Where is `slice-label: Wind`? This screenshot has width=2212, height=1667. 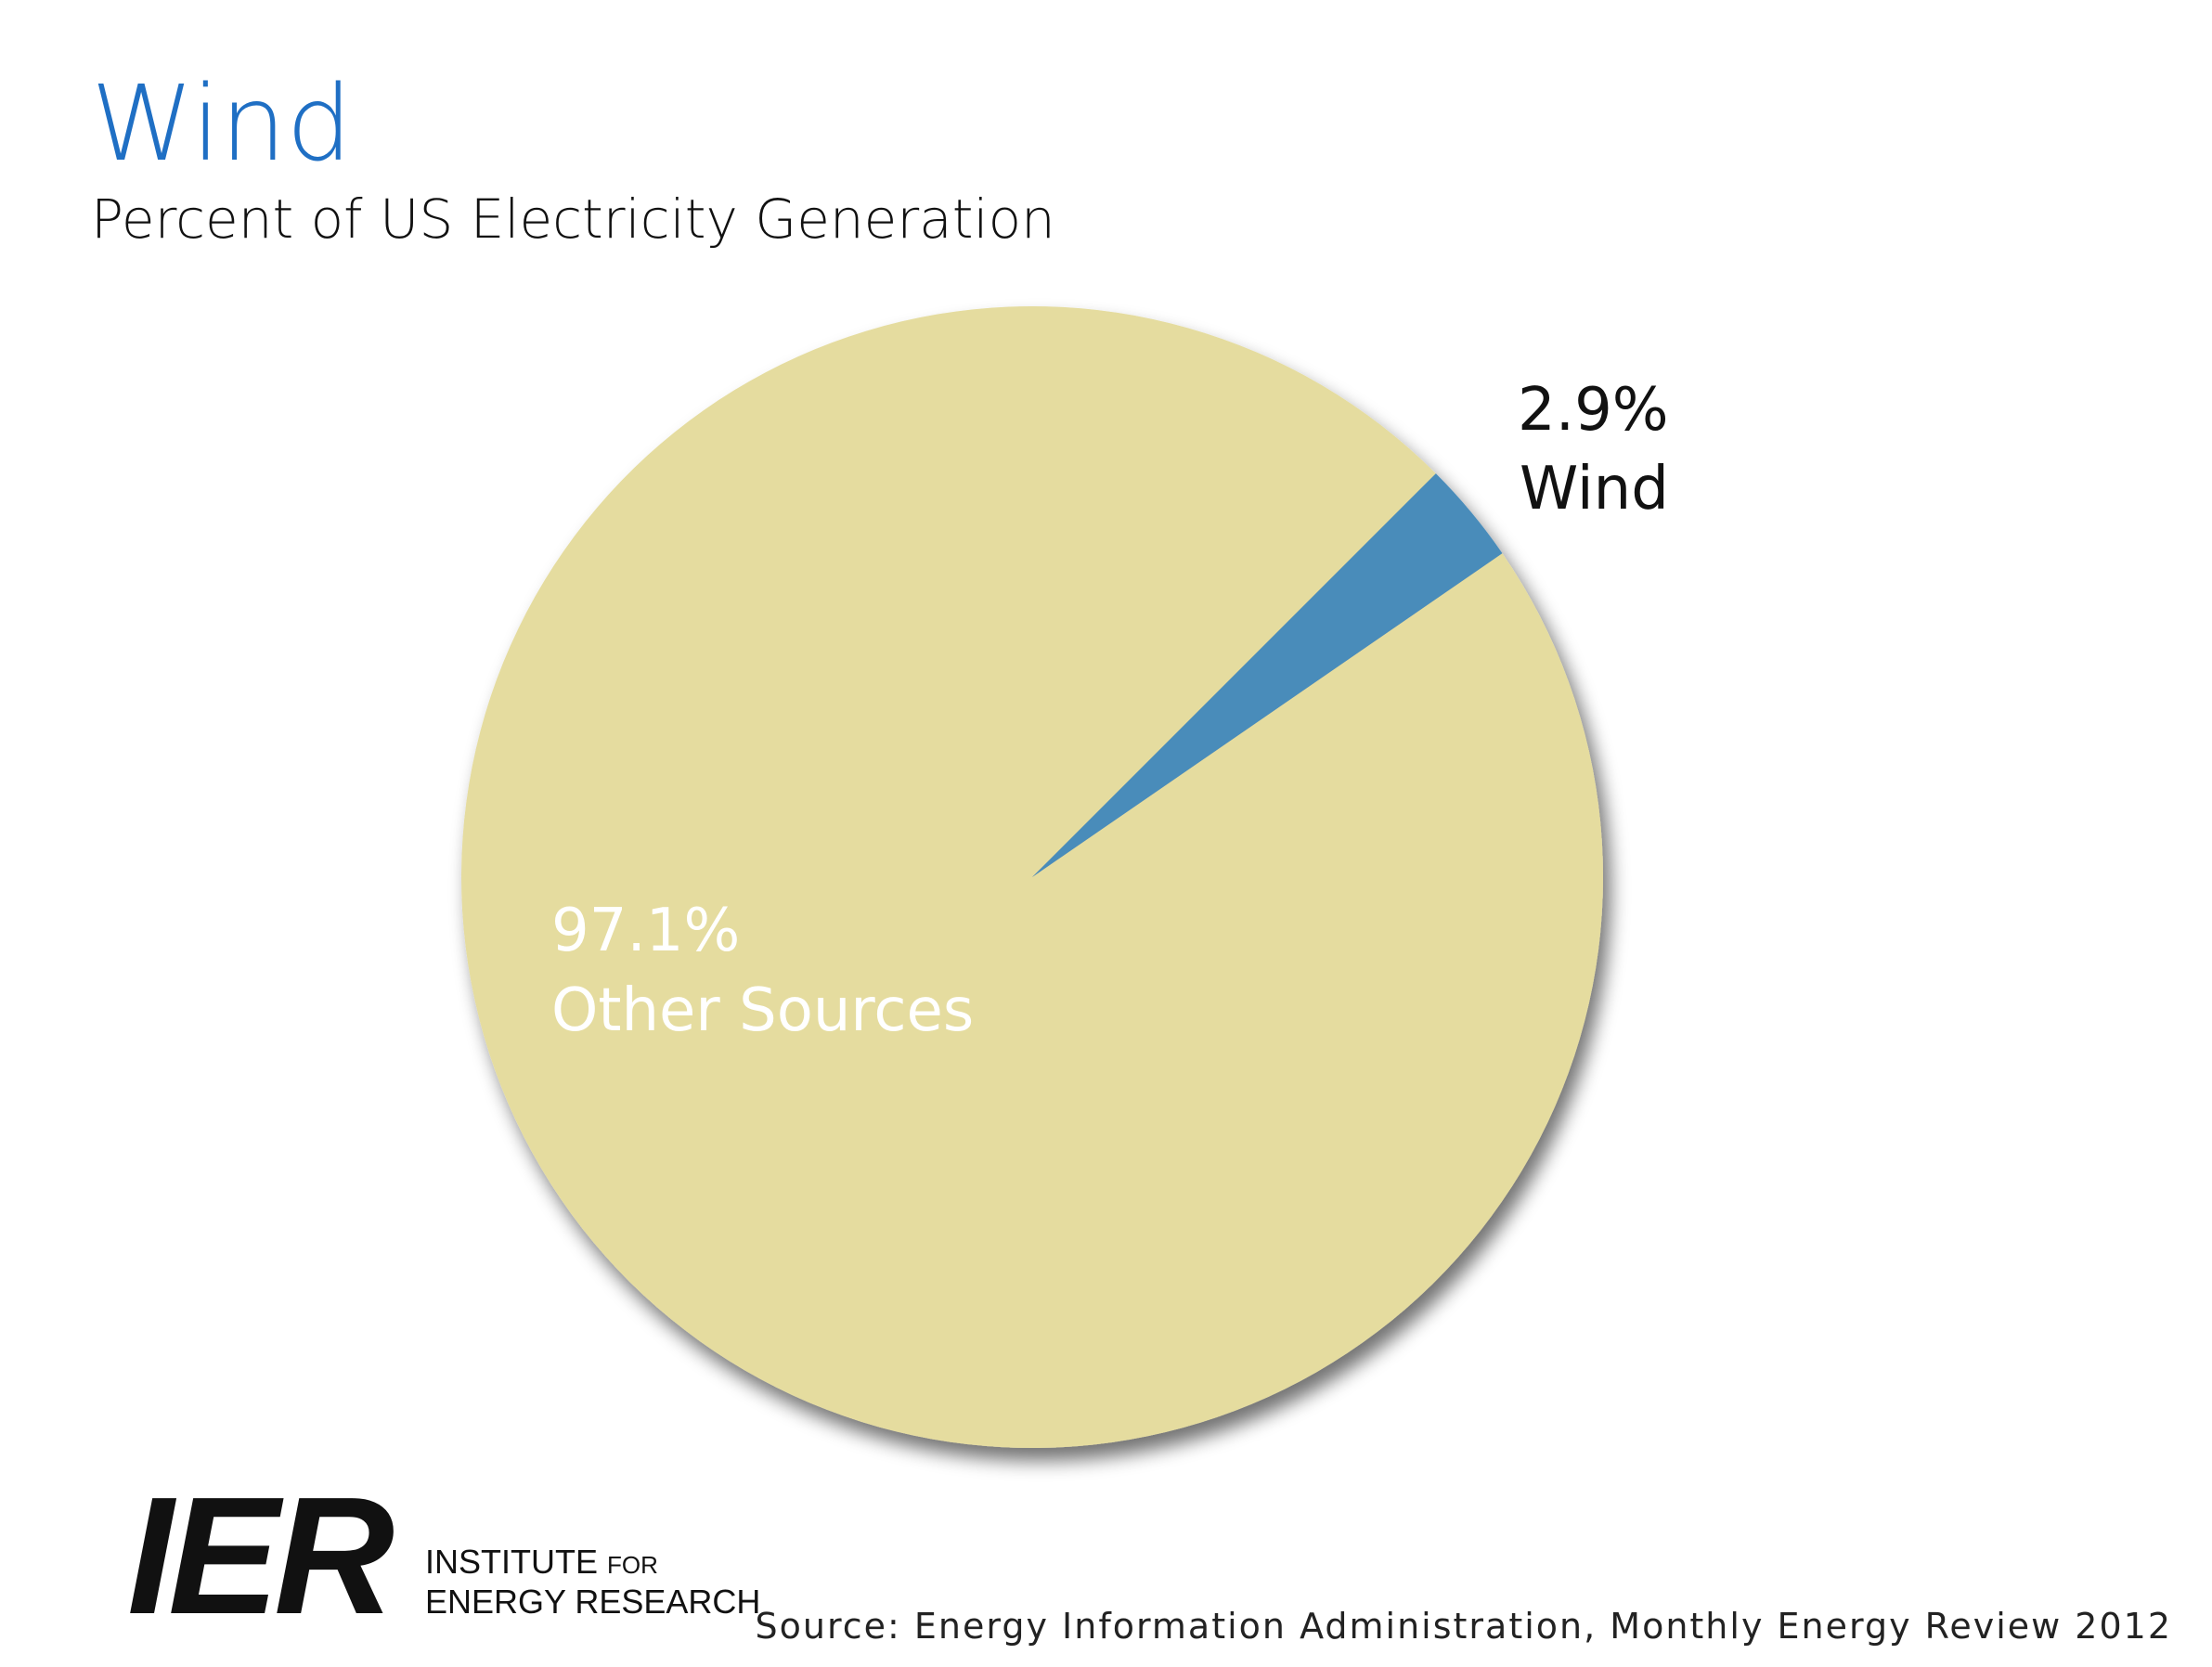
slice-label: Wind is located at coordinates (1594, 489).